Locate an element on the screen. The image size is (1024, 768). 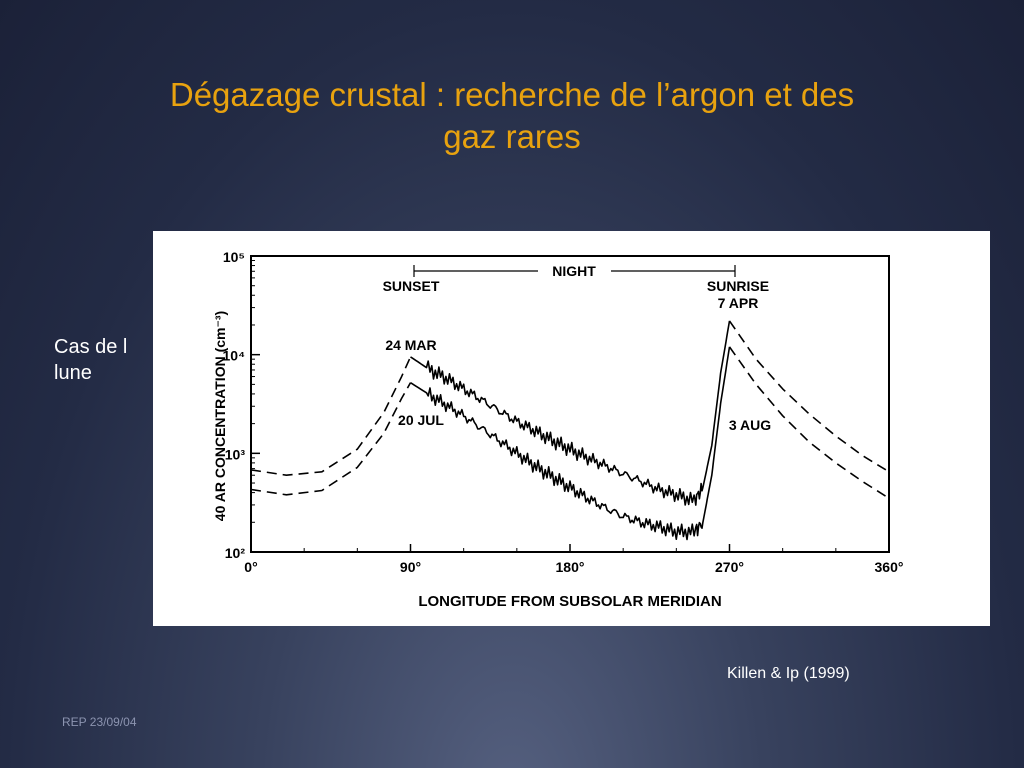
x-tick-label: 180° is located at coordinates (570, 567).